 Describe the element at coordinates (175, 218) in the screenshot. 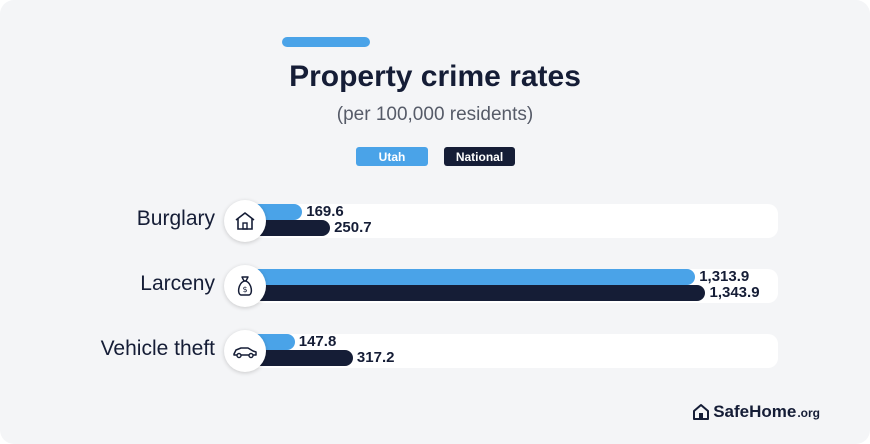

I see `category-label-burglary: Burglary` at that location.